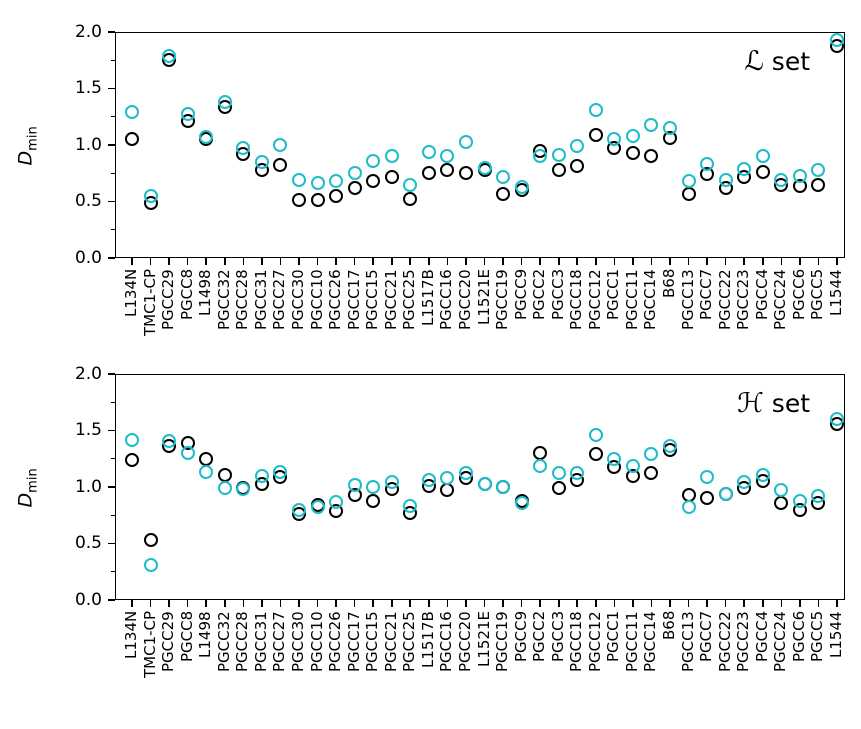  What do you see at coordinates (372, 641) in the screenshot?
I see `x-tick-label: PGCC15` at bounding box center [372, 641].